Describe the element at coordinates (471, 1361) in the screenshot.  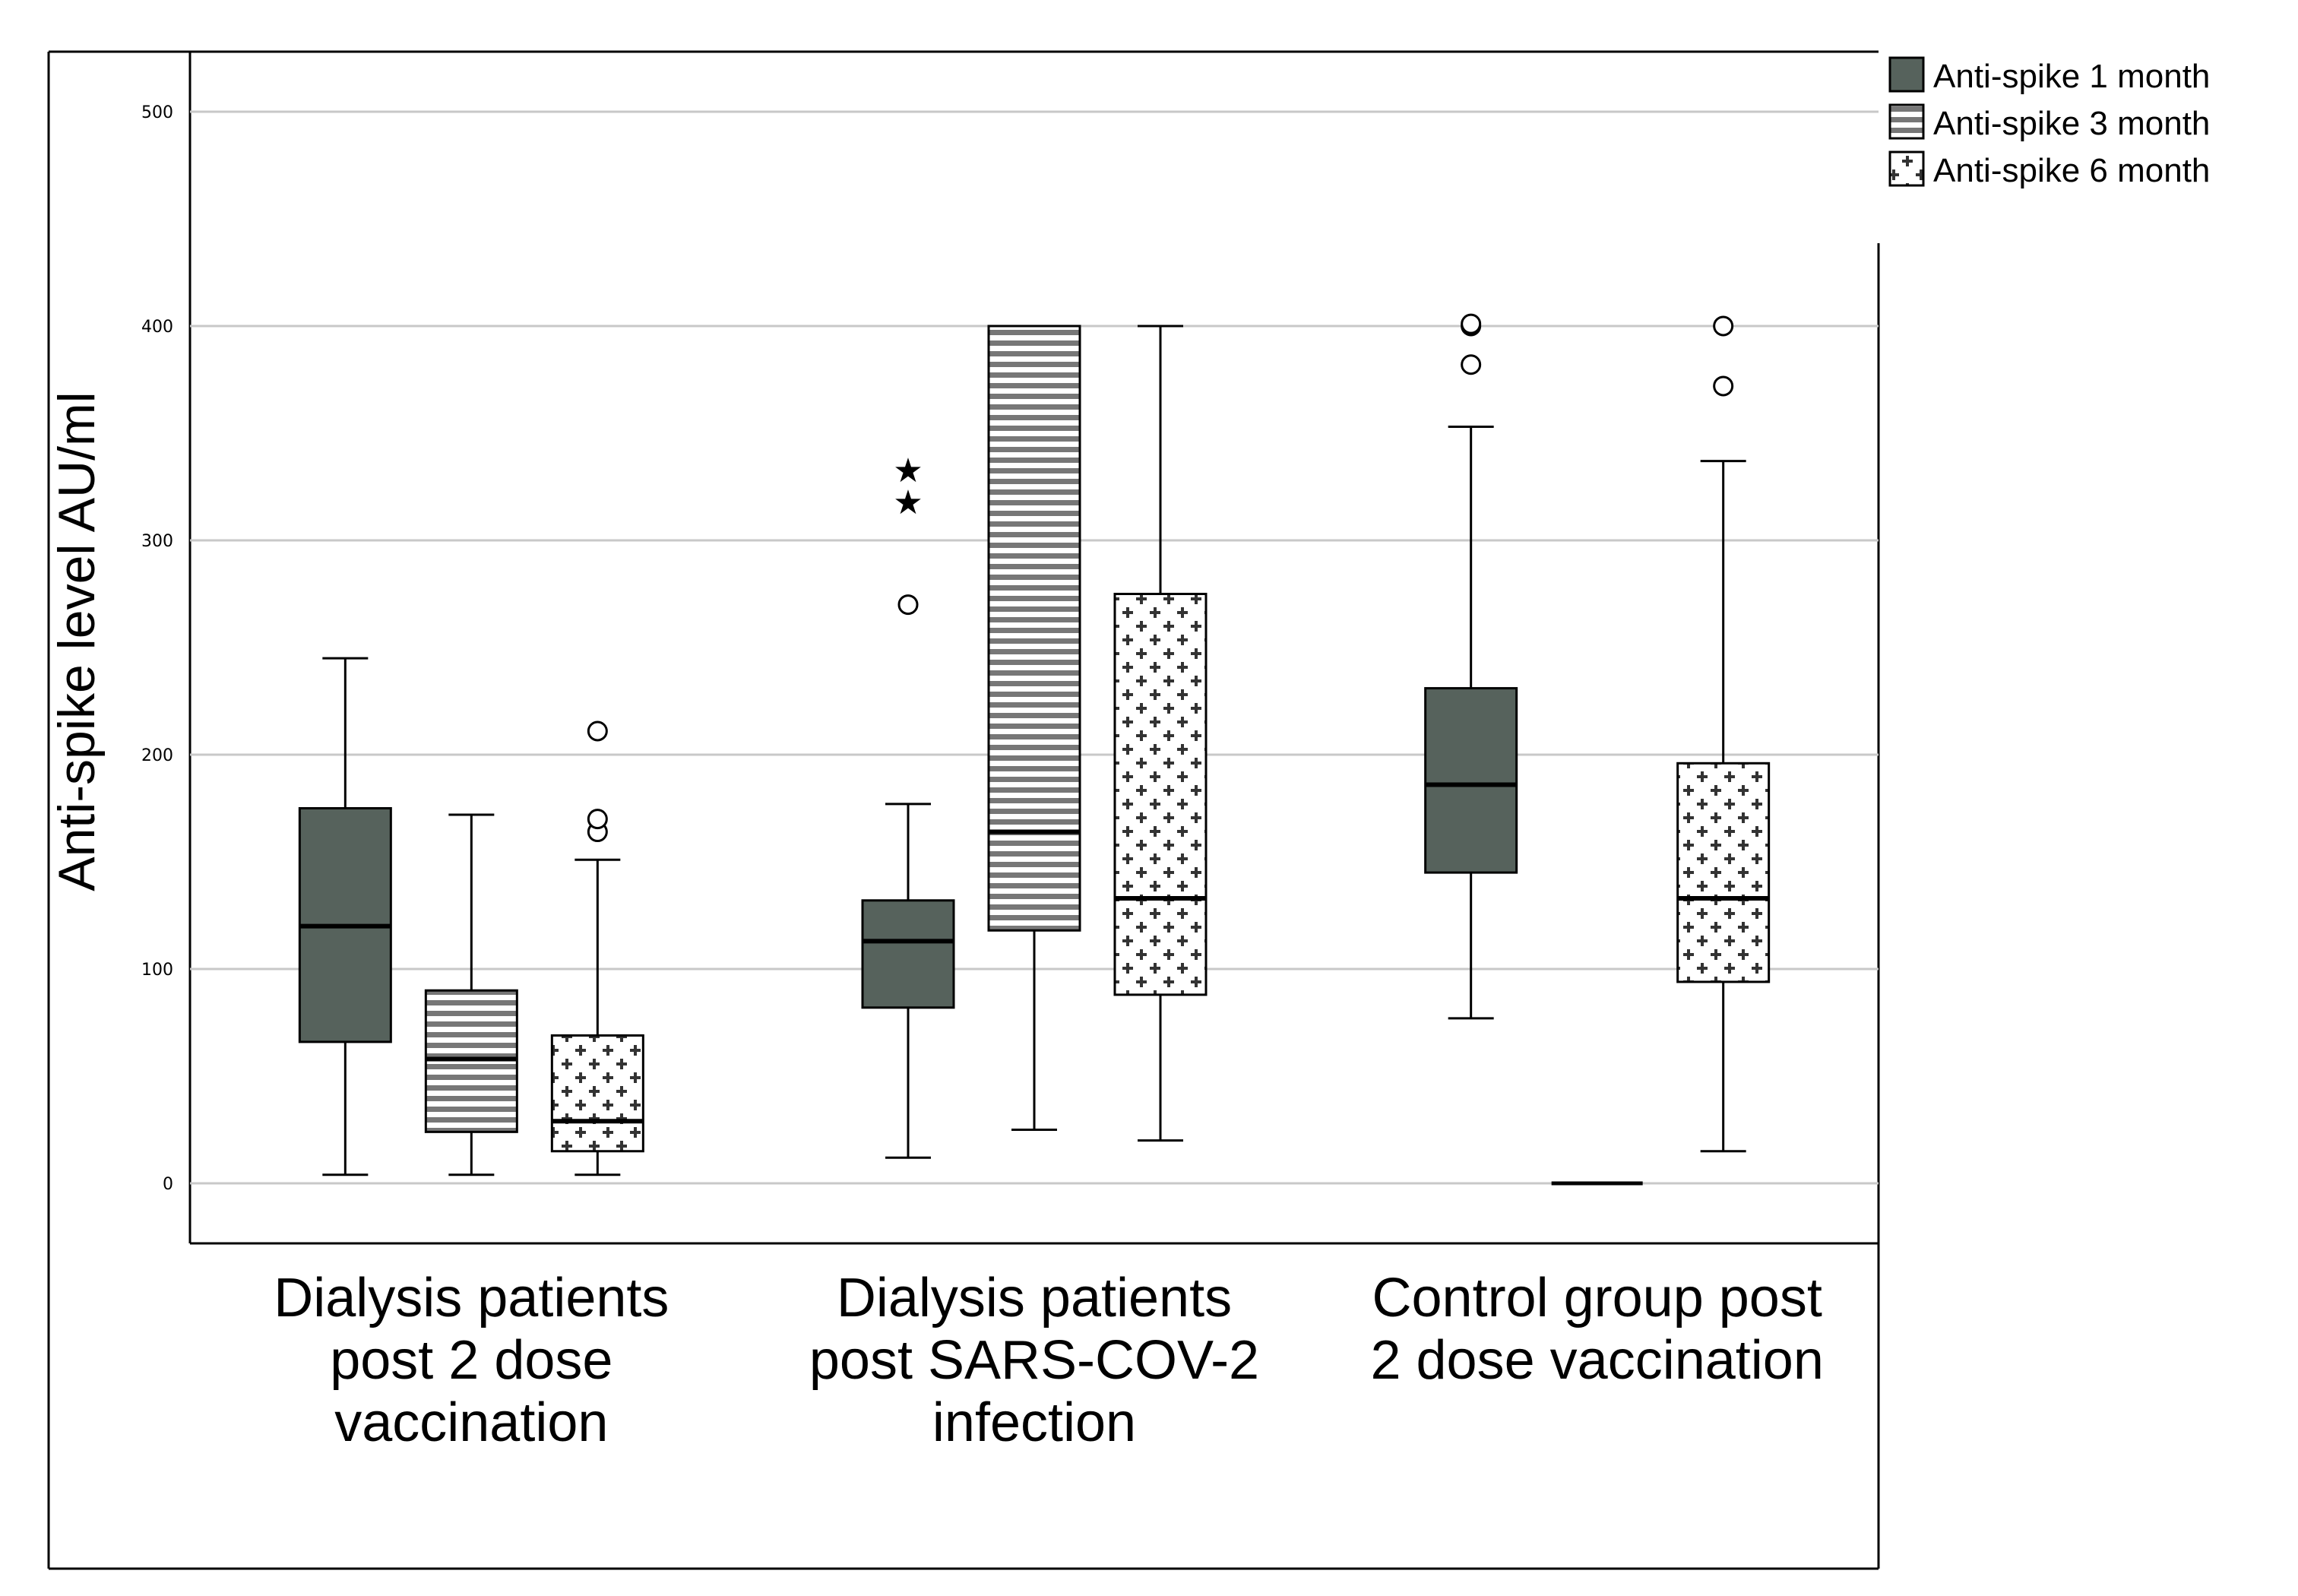
I see `category-label-line: post 2 dose` at that location.